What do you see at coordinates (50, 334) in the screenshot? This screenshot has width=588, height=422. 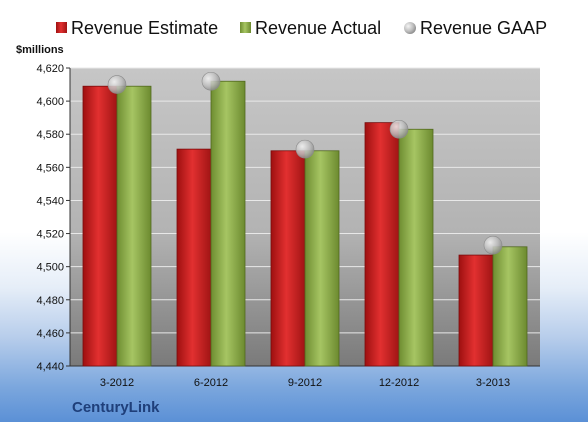 I see `y-tick-label: 4,460` at bounding box center [50, 334].